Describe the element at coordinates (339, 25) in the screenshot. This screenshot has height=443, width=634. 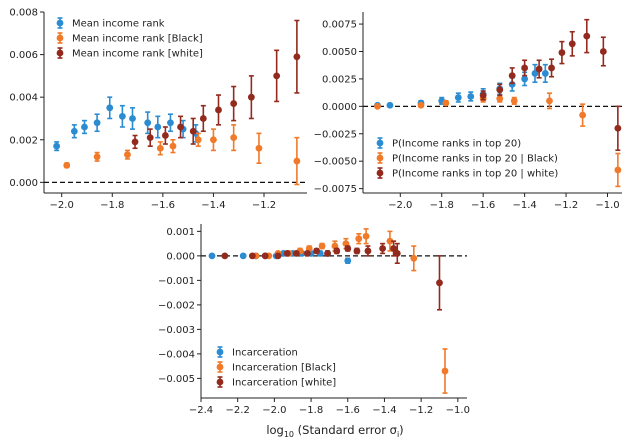
I see `y-tick-label: 0.0075` at that location.